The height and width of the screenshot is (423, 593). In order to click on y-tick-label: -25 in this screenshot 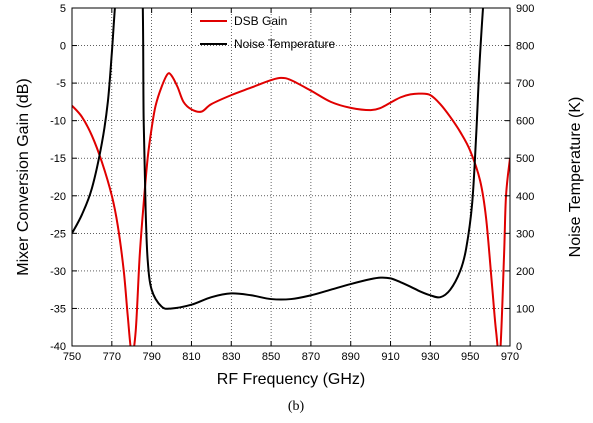, I will do `click(58, 234)`.